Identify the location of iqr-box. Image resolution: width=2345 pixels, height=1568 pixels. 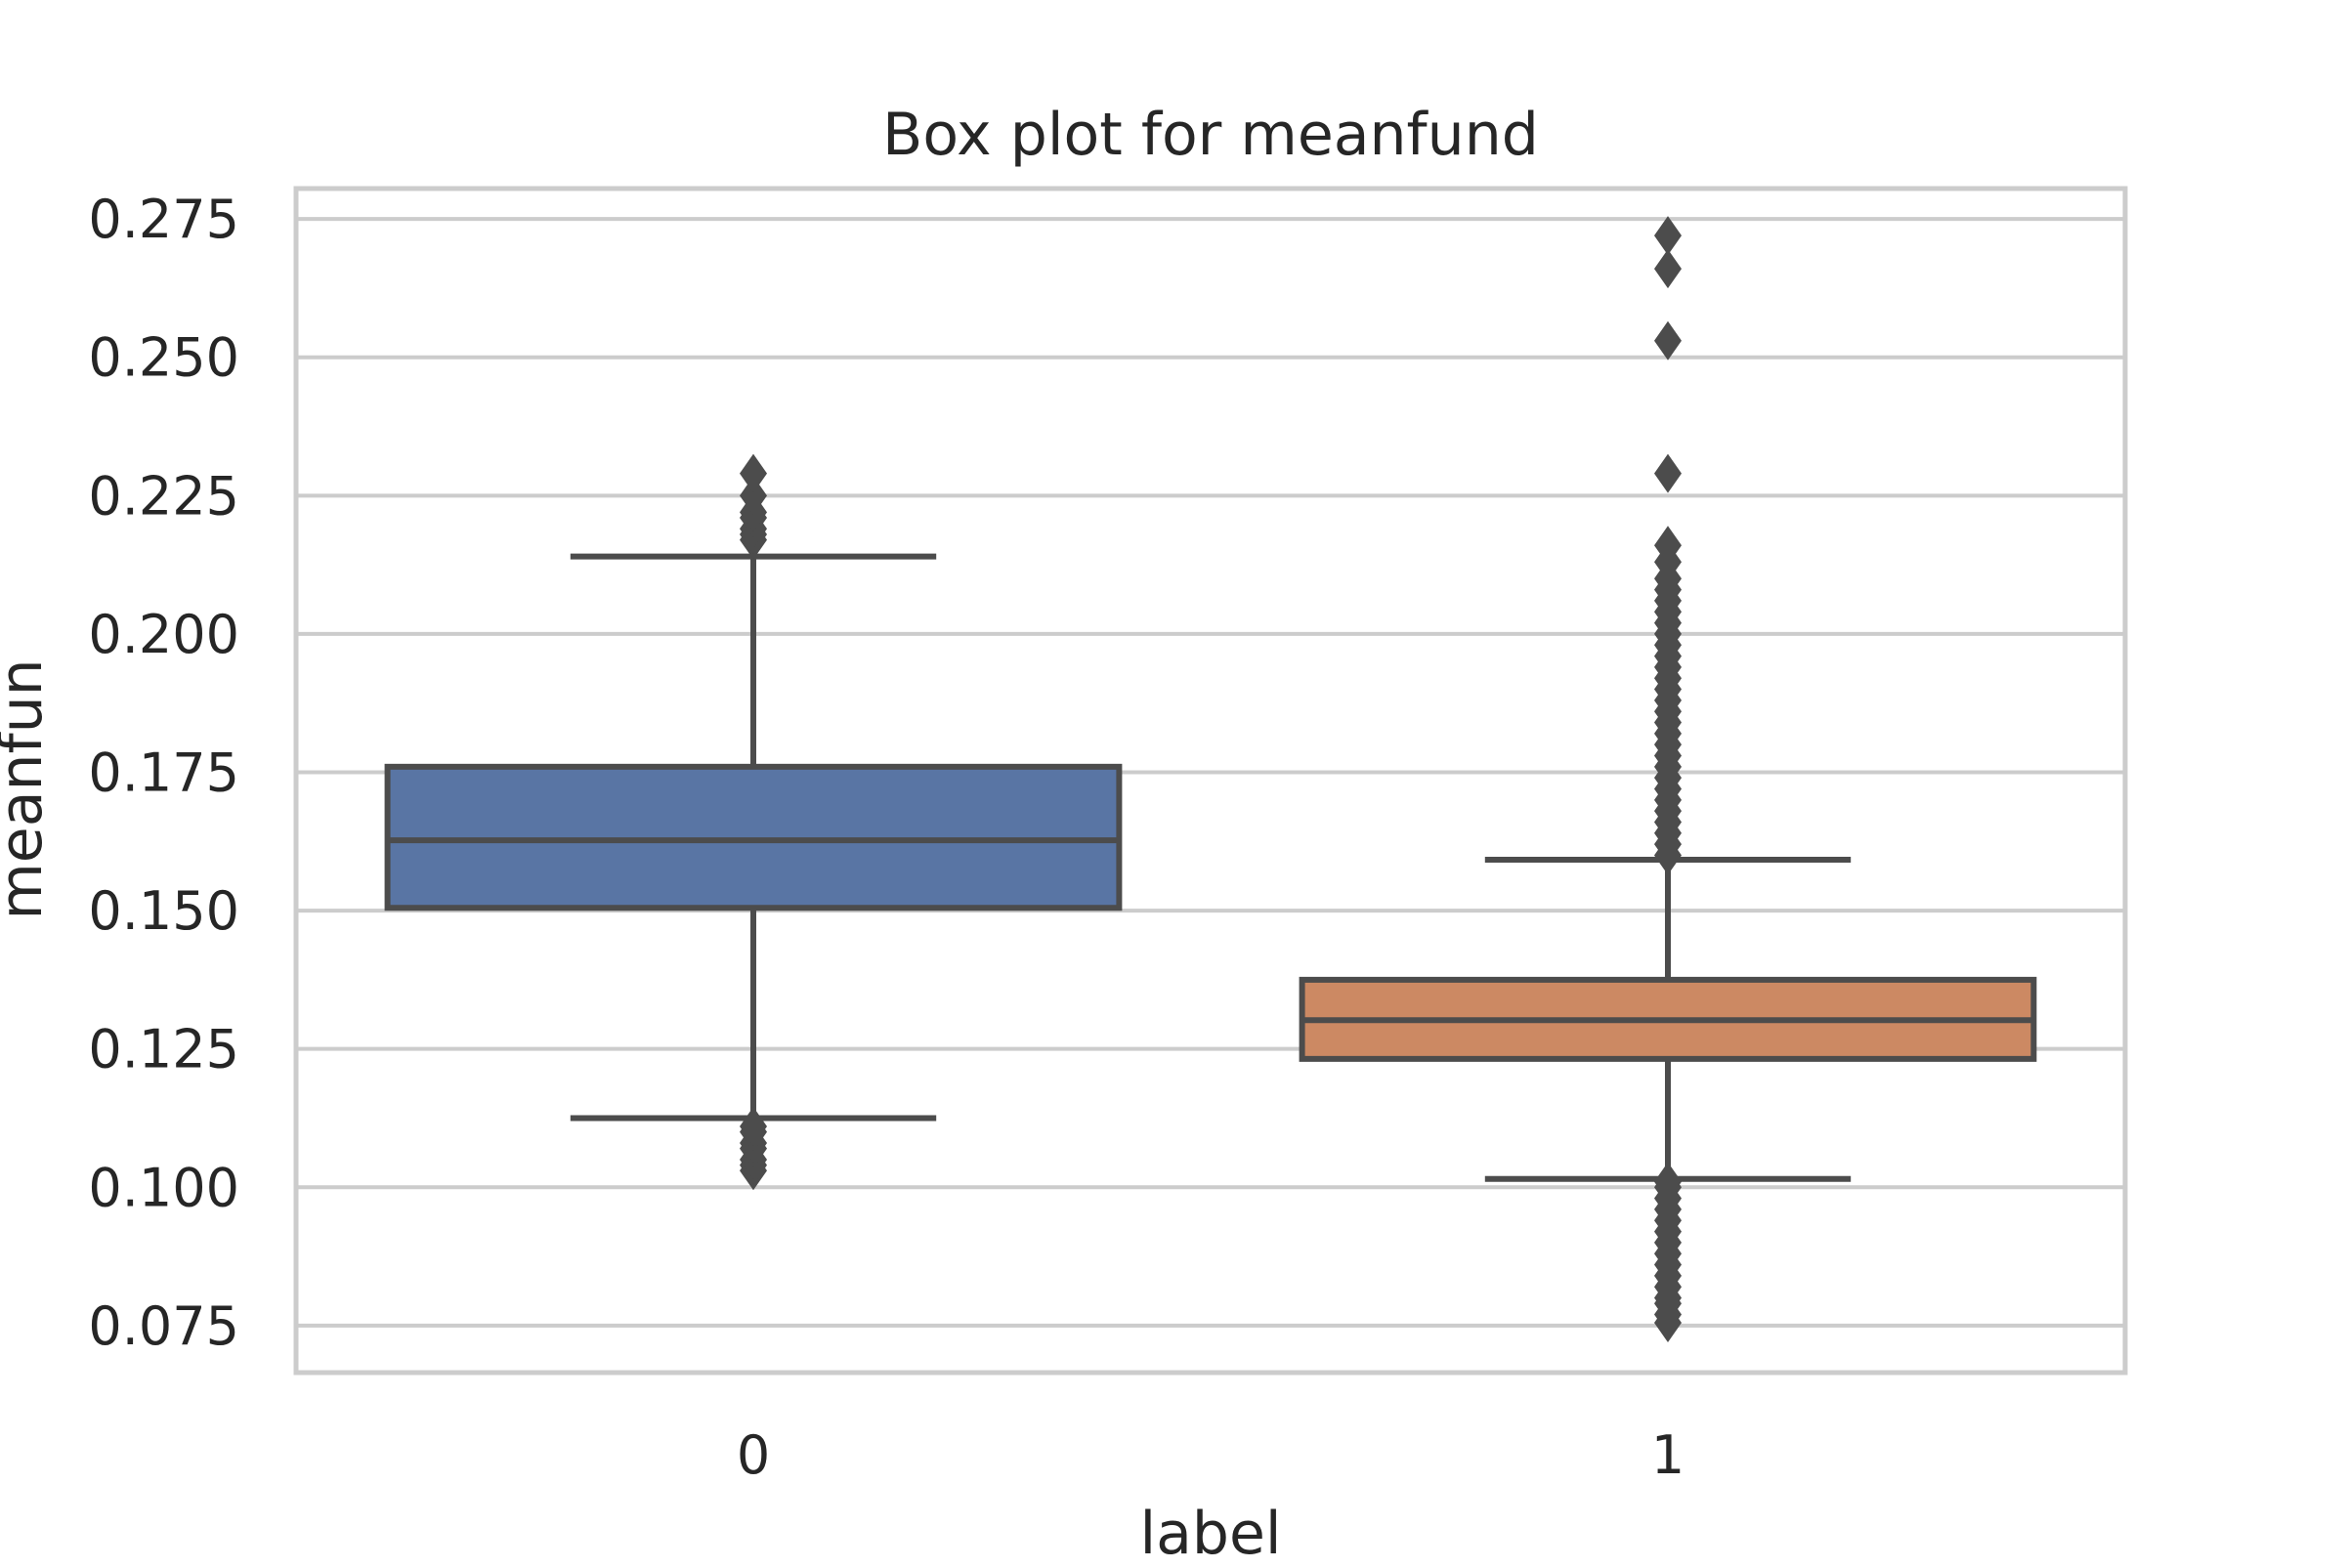
(753, 837).